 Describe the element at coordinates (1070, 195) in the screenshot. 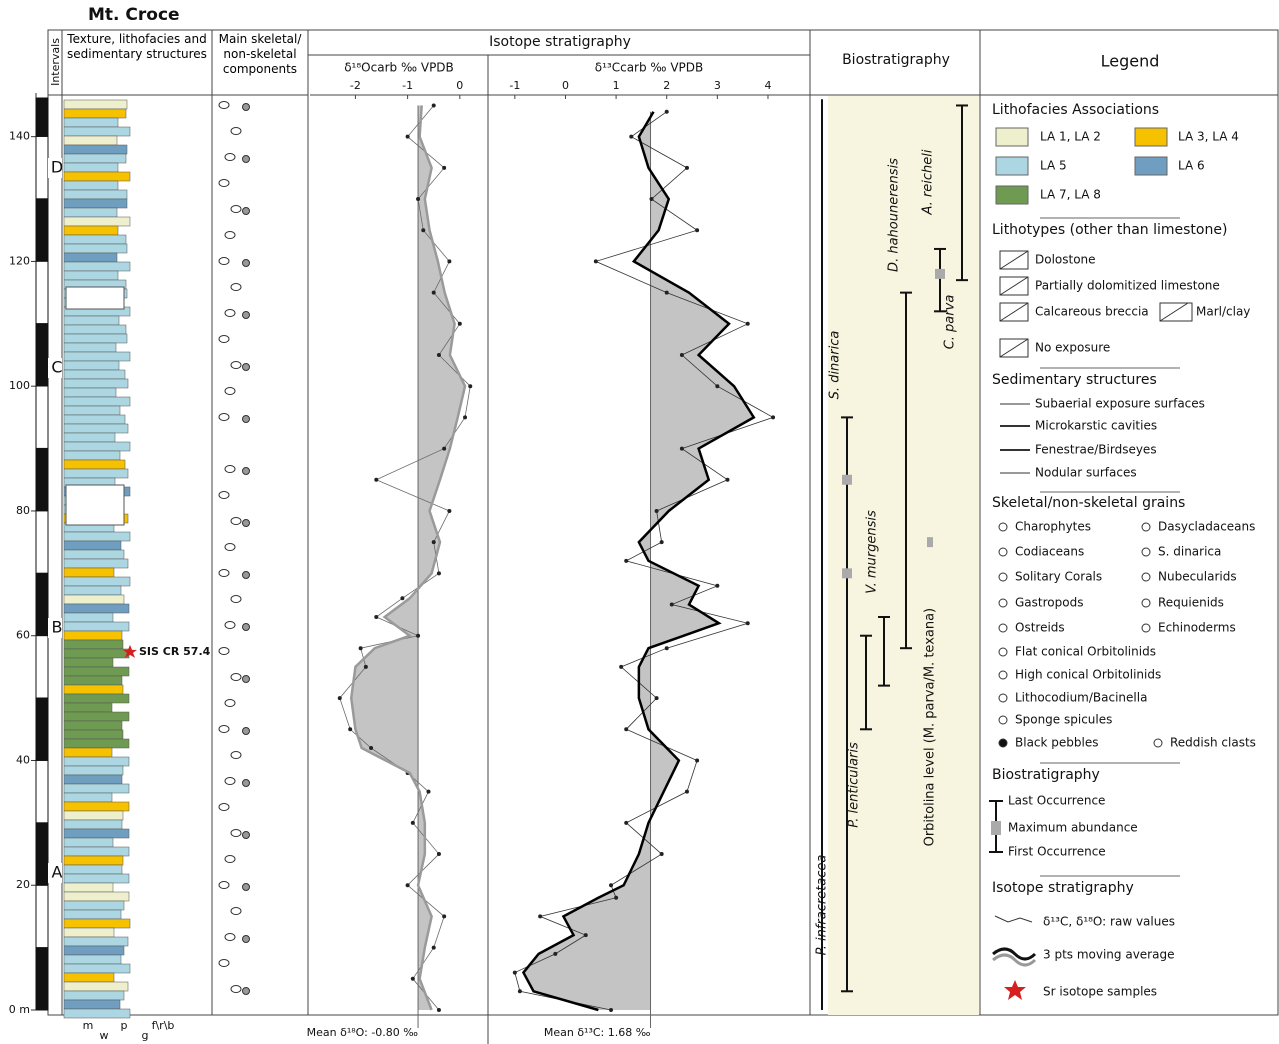

I see `legend-text: LA 7, LA 8` at that location.